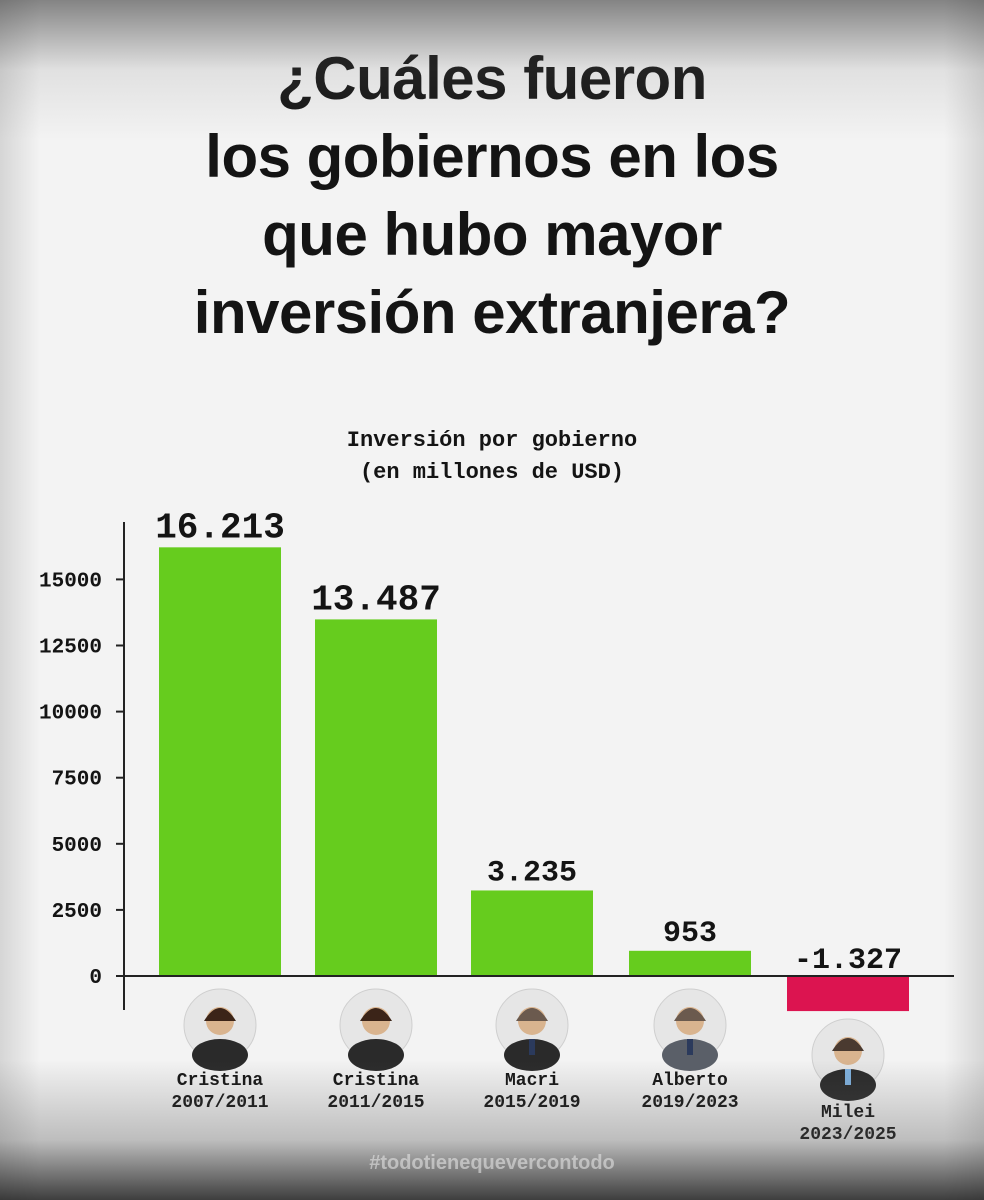  I want to click on data-label: 16.213, so click(220, 527).